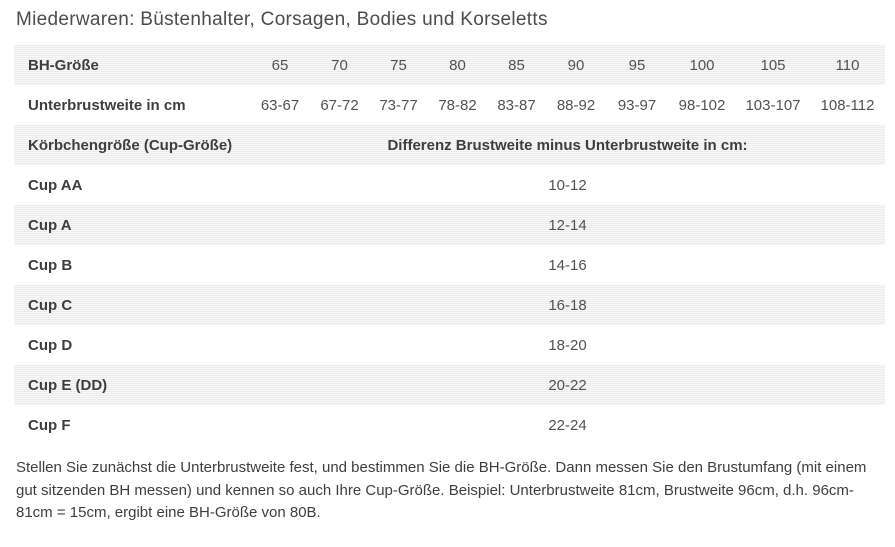 The height and width of the screenshot is (547, 895). What do you see at coordinates (457, 105) in the screenshot?
I see `underbust-value: 78-82` at bounding box center [457, 105].